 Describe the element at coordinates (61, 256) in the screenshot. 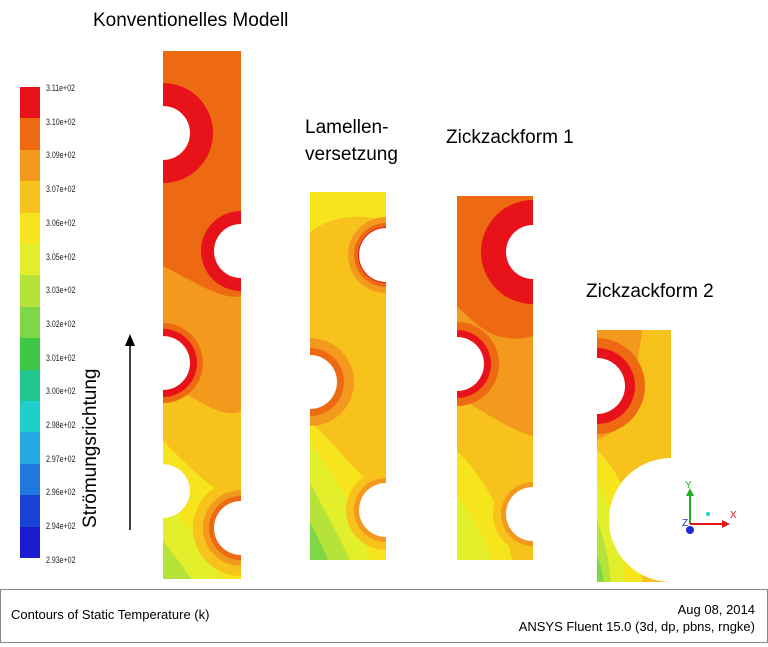

I see `colorbar-tick-label: 3.05e+02` at that location.